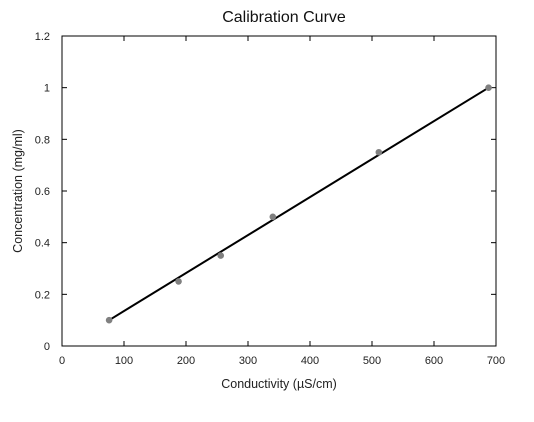 This screenshot has width=534, height=422. What do you see at coordinates (62, 361) in the screenshot?
I see `x-tick-label: 0` at bounding box center [62, 361].